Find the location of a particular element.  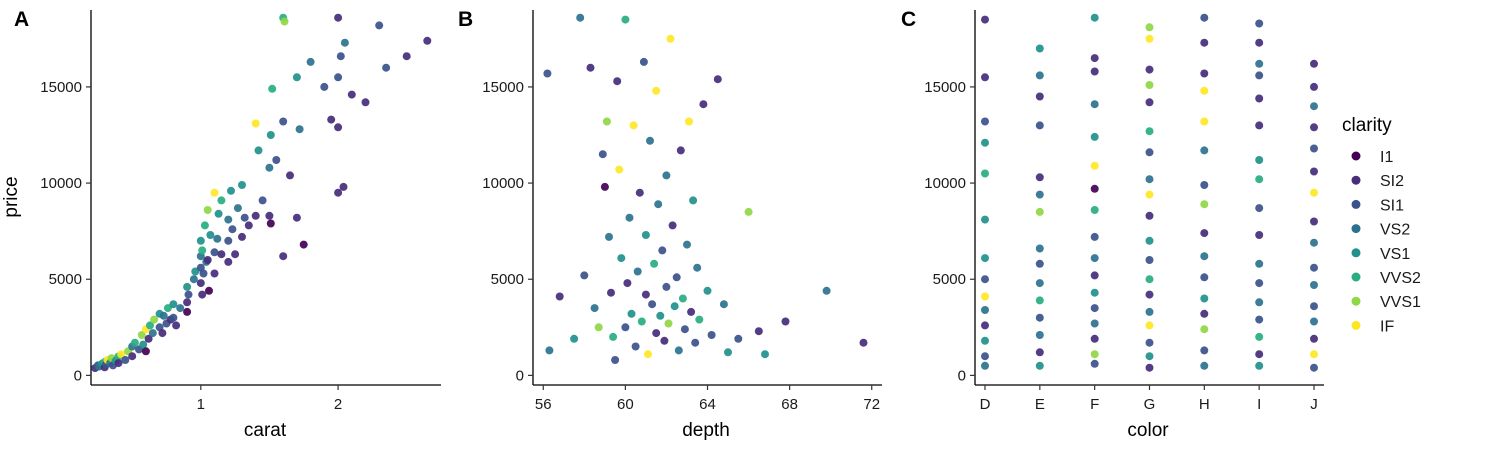

panel-c-x-axis-title: color is located at coordinates (1148, 430).